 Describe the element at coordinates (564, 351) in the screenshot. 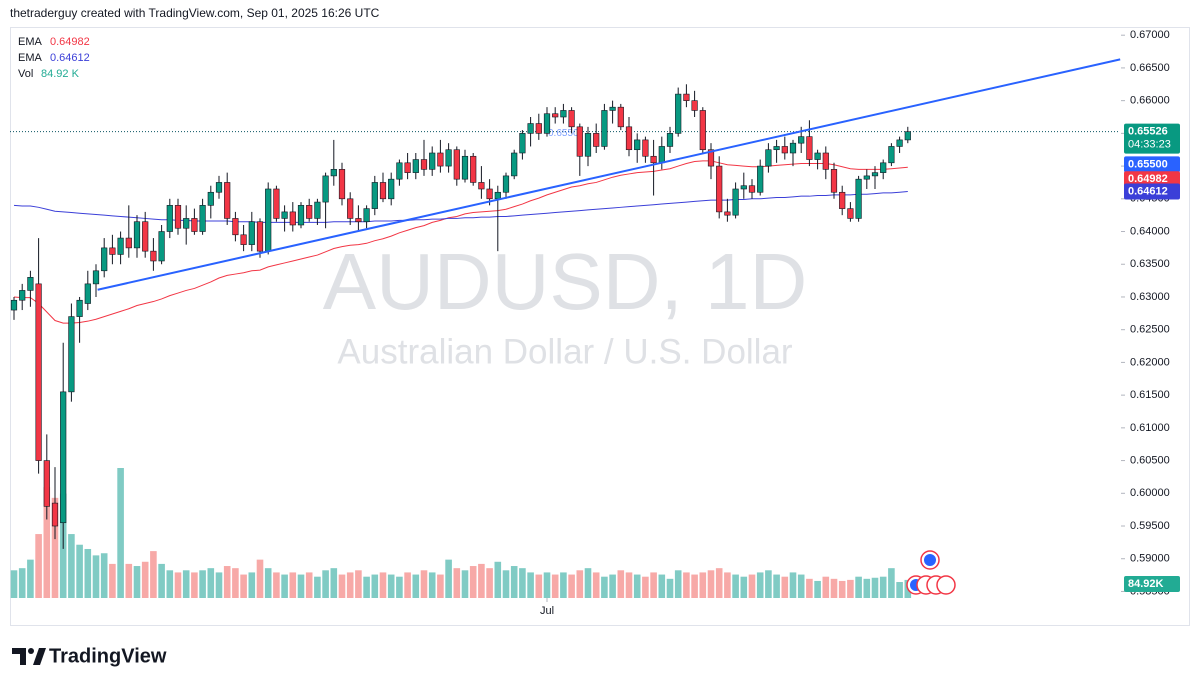

I see `watermark-description: Australian Dollar / U.S. Dollar` at that location.